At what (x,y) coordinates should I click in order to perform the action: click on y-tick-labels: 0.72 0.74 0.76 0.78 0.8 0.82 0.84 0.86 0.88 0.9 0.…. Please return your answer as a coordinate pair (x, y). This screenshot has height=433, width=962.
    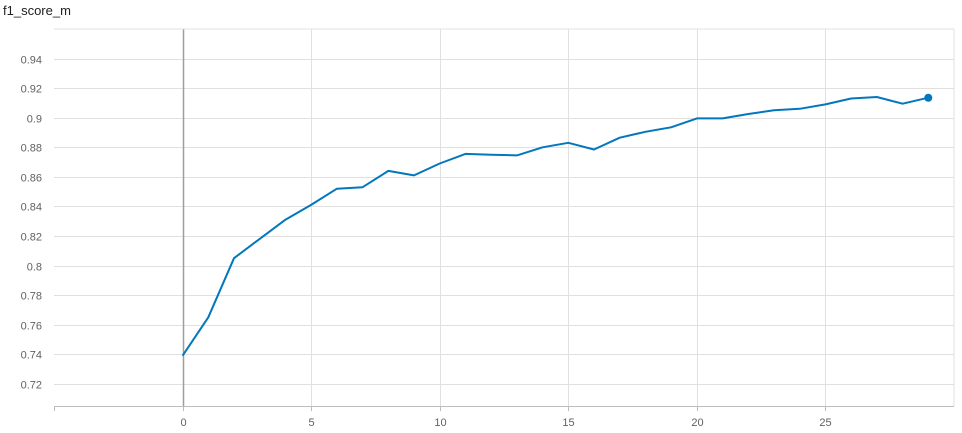
    Looking at the image, I should click on (31, 223).